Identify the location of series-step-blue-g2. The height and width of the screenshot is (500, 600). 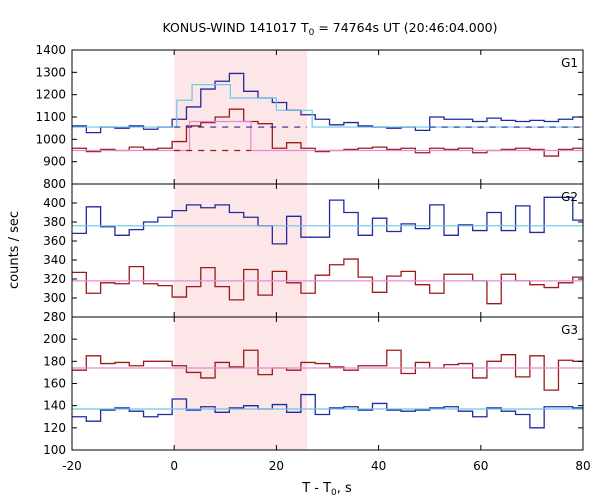
(327, 220).